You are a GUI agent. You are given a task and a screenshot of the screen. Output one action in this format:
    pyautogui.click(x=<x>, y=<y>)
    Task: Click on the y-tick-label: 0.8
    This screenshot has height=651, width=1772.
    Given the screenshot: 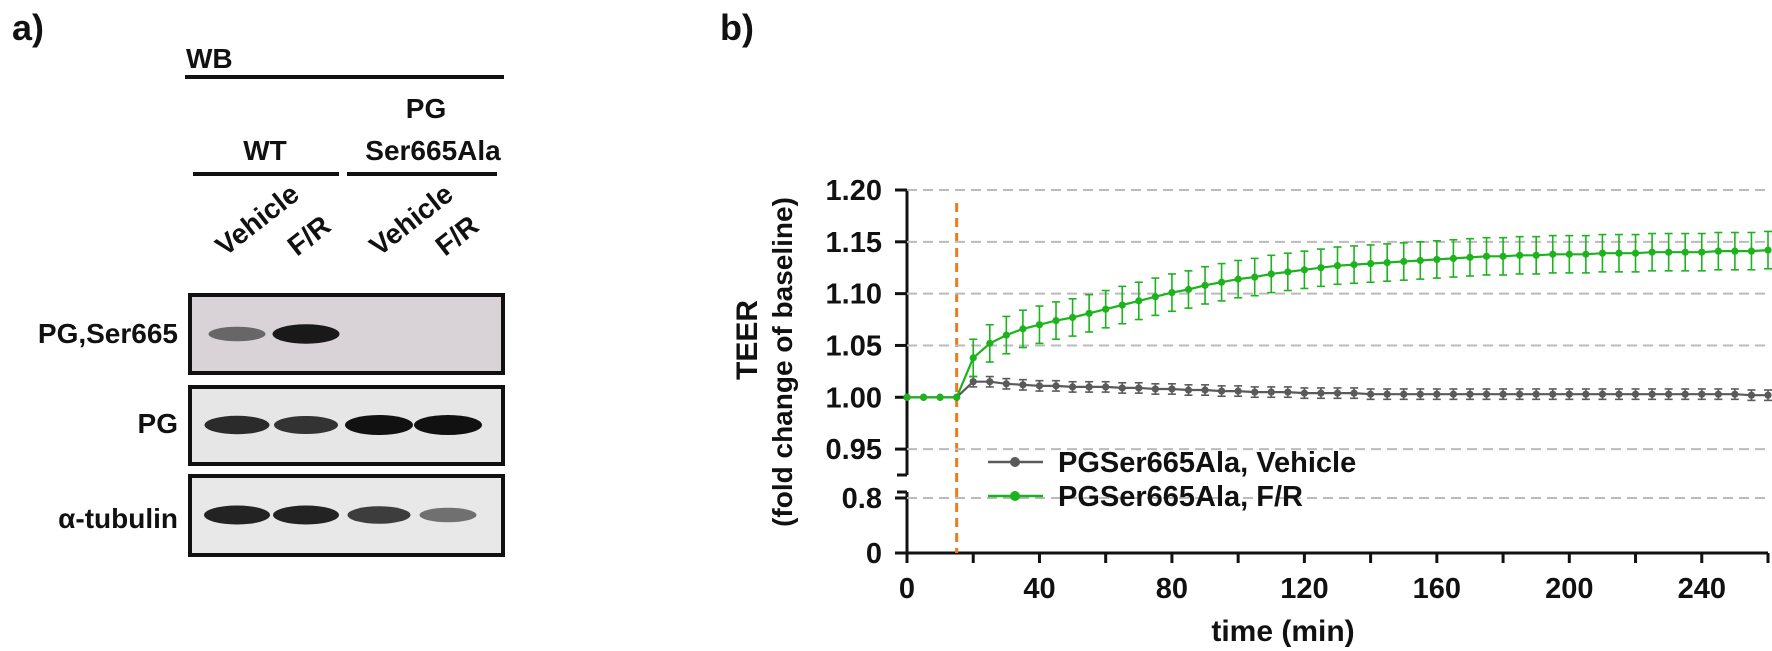 What is the action you would take?
    pyautogui.click(x=862, y=499)
    